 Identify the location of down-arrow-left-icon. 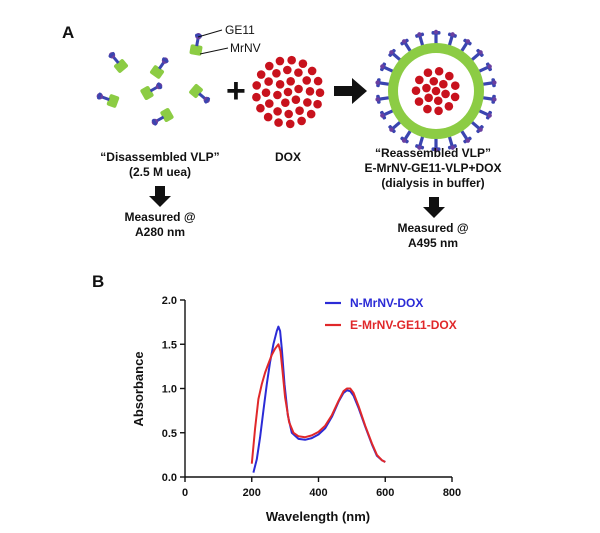
(160, 196).